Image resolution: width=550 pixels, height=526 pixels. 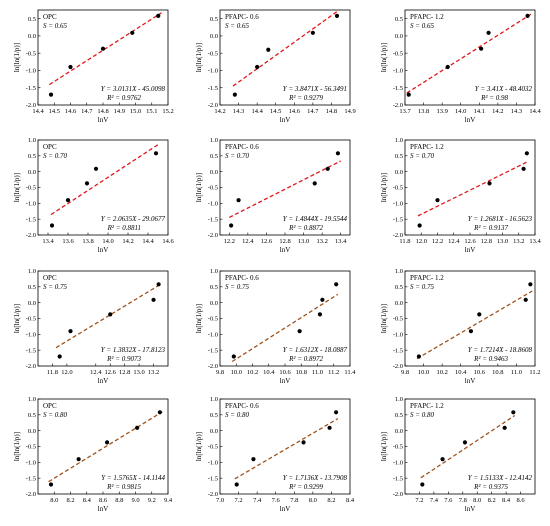 What do you see at coordinates (152, 500) in the screenshot?
I see `x-tick-label: 9.2` at bounding box center [152, 500].